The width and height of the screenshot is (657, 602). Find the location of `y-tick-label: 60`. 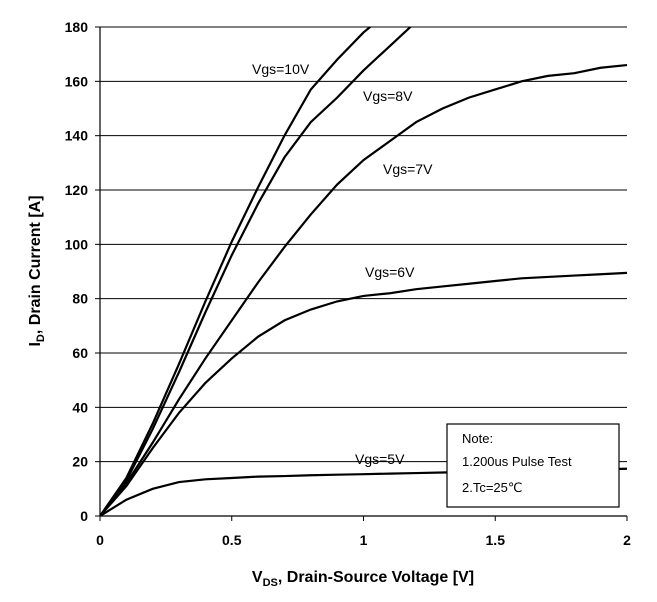

y-tick-label: 60 is located at coordinates (80, 353).